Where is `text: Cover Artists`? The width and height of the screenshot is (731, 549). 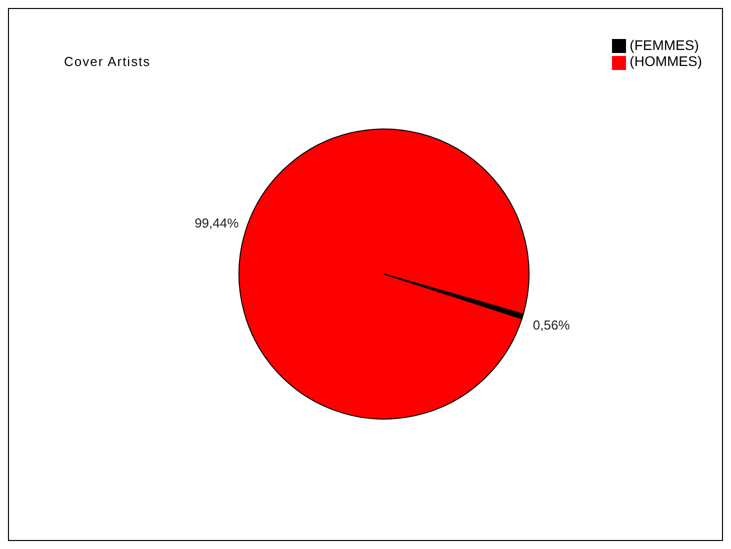 text: Cover Artists is located at coordinates (107, 61).